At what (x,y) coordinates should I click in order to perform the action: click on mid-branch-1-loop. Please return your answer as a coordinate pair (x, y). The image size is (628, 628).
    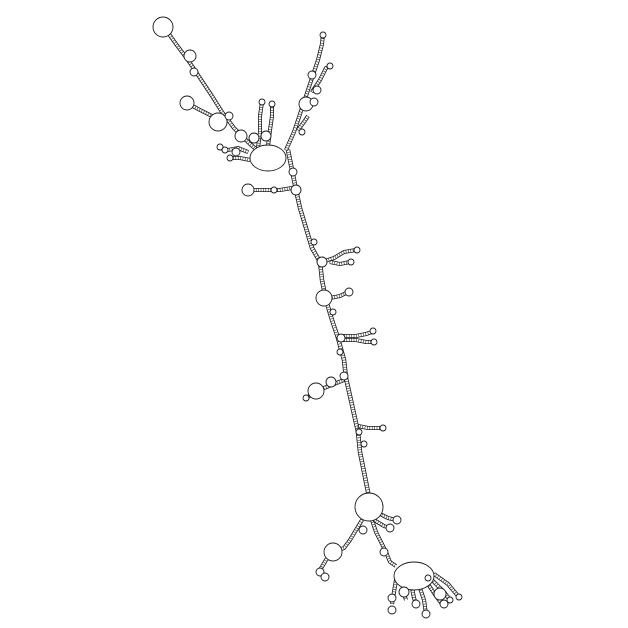
    Looking at the image, I should click on (357, 250).